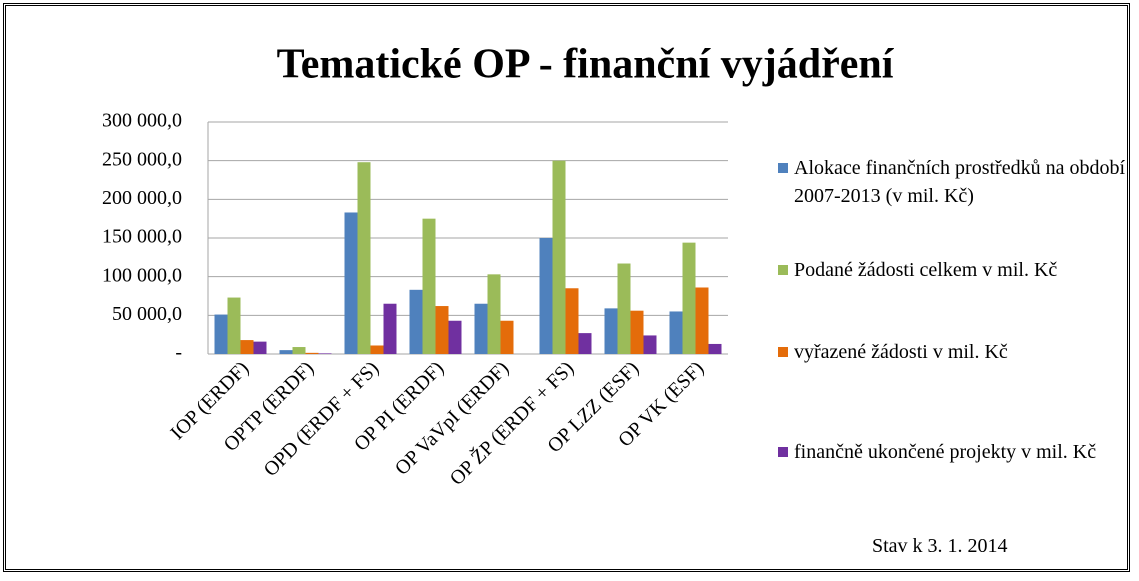  Describe the element at coordinates (322, 419) in the screenshot. I see `x-tick-label: OPD (ERDF + FS)` at that location.